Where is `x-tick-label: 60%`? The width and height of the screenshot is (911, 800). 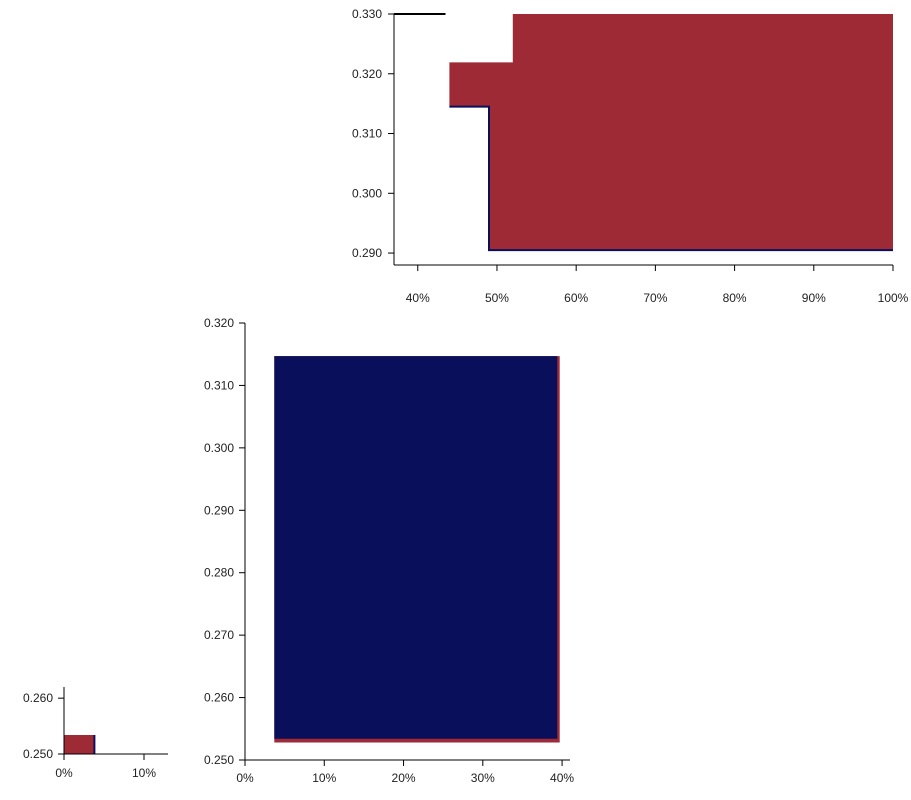
x-tick-label: 60% is located at coordinates (576, 298).